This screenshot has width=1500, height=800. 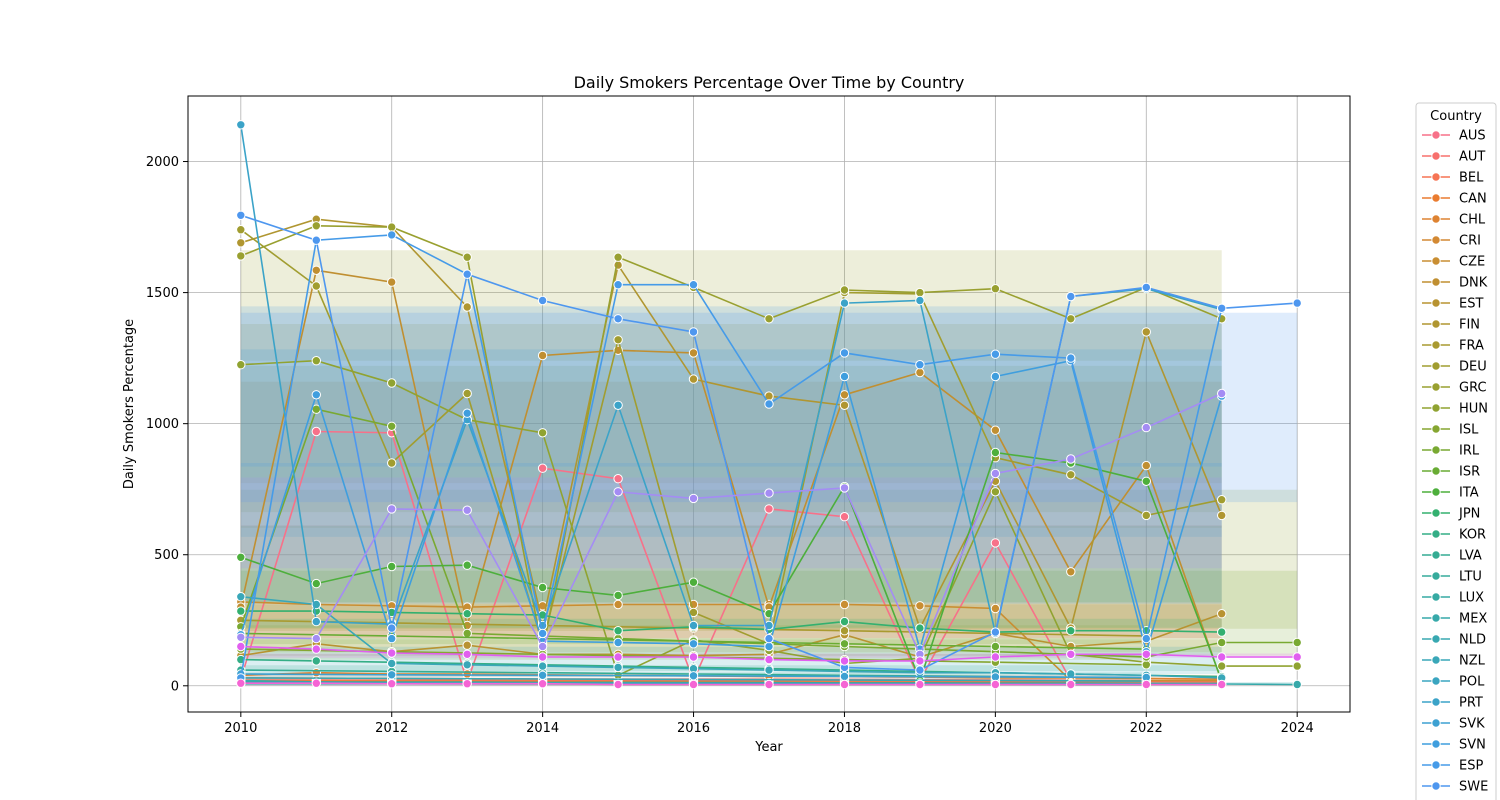 What do you see at coordinates (1471, 703) in the screenshot?
I see `legend-label: PRT` at bounding box center [1471, 703].